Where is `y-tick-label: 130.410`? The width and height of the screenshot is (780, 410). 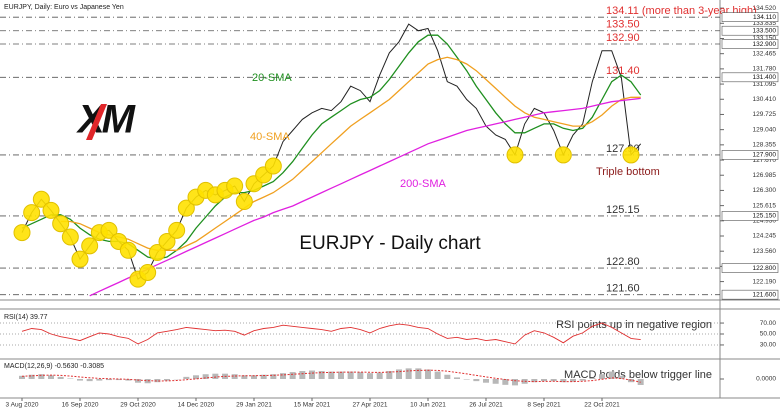
y-tick-label: 130.410 is located at coordinates (765, 99).